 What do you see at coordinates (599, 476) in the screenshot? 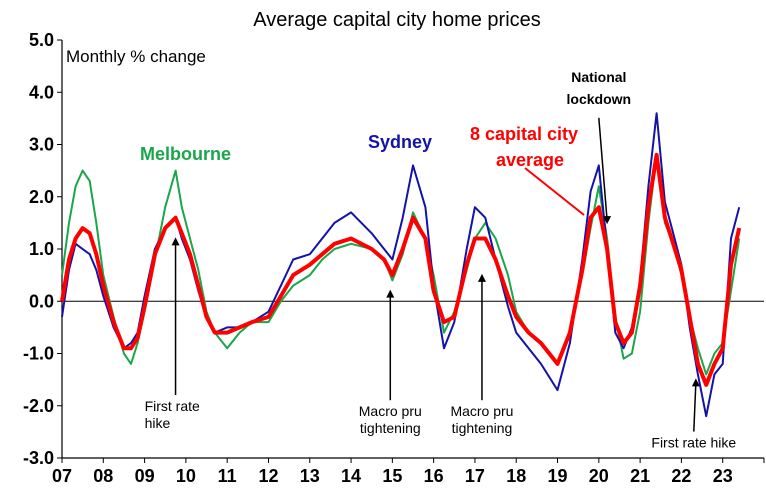
I see `x-tick-label: 20` at bounding box center [599, 476].